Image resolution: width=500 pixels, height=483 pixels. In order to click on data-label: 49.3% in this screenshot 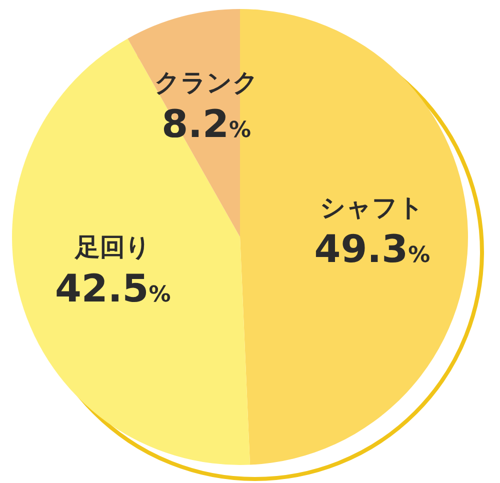, I will do `click(372, 249)`.